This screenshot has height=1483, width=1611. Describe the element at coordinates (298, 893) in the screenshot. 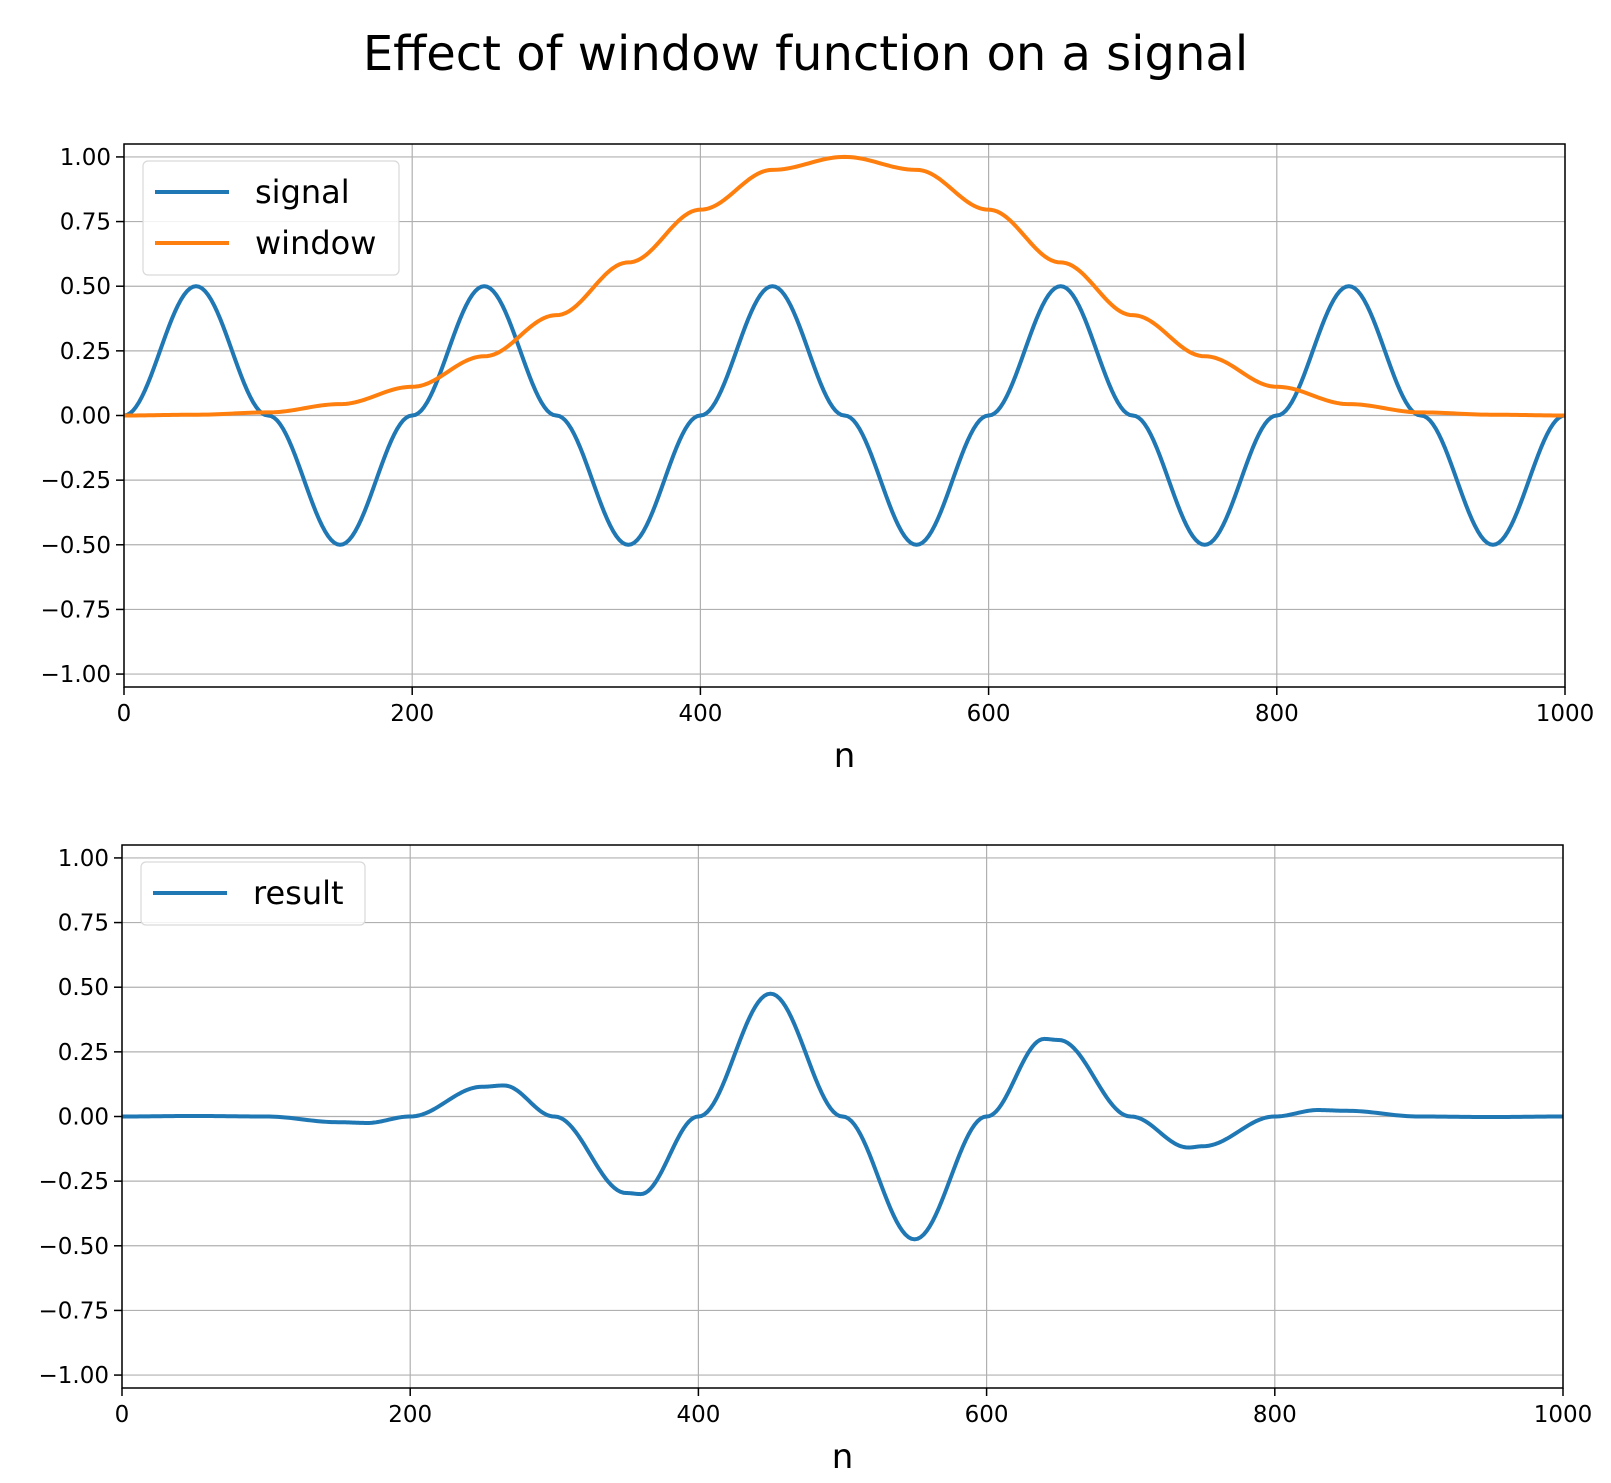

I see `legend-label-result: result` at that location.